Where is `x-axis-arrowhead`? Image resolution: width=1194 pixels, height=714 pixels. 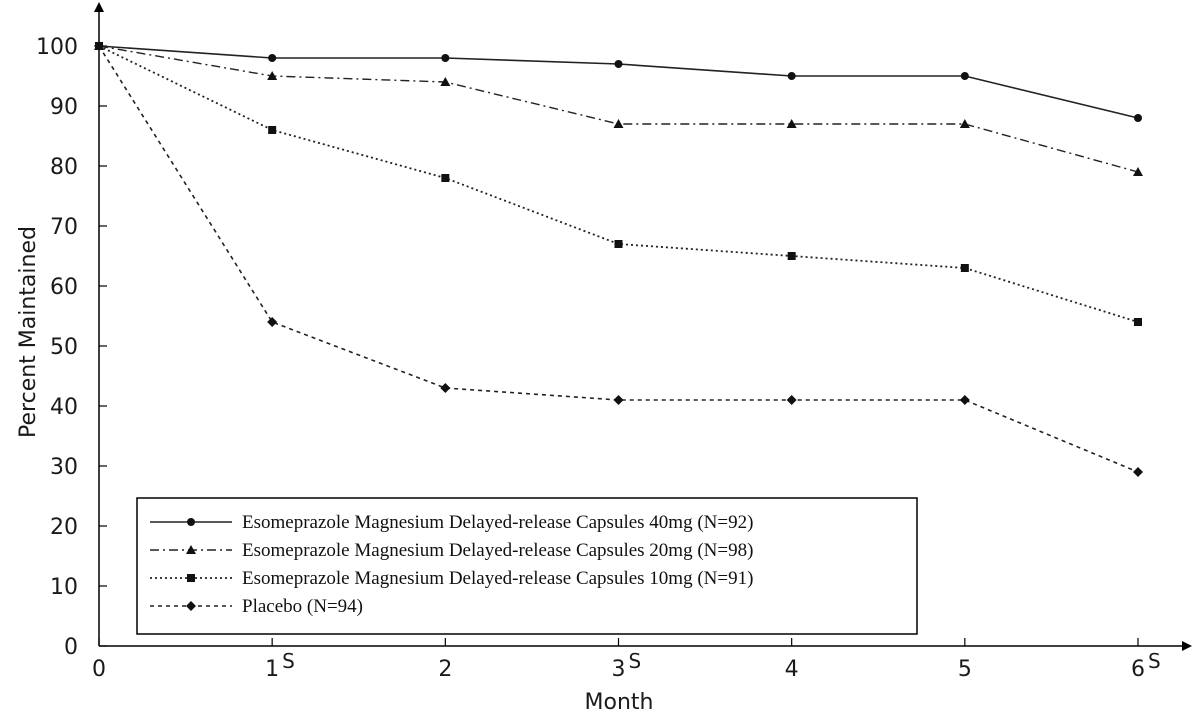
x-axis-arrowhead is located at coordinates (1187, 646).